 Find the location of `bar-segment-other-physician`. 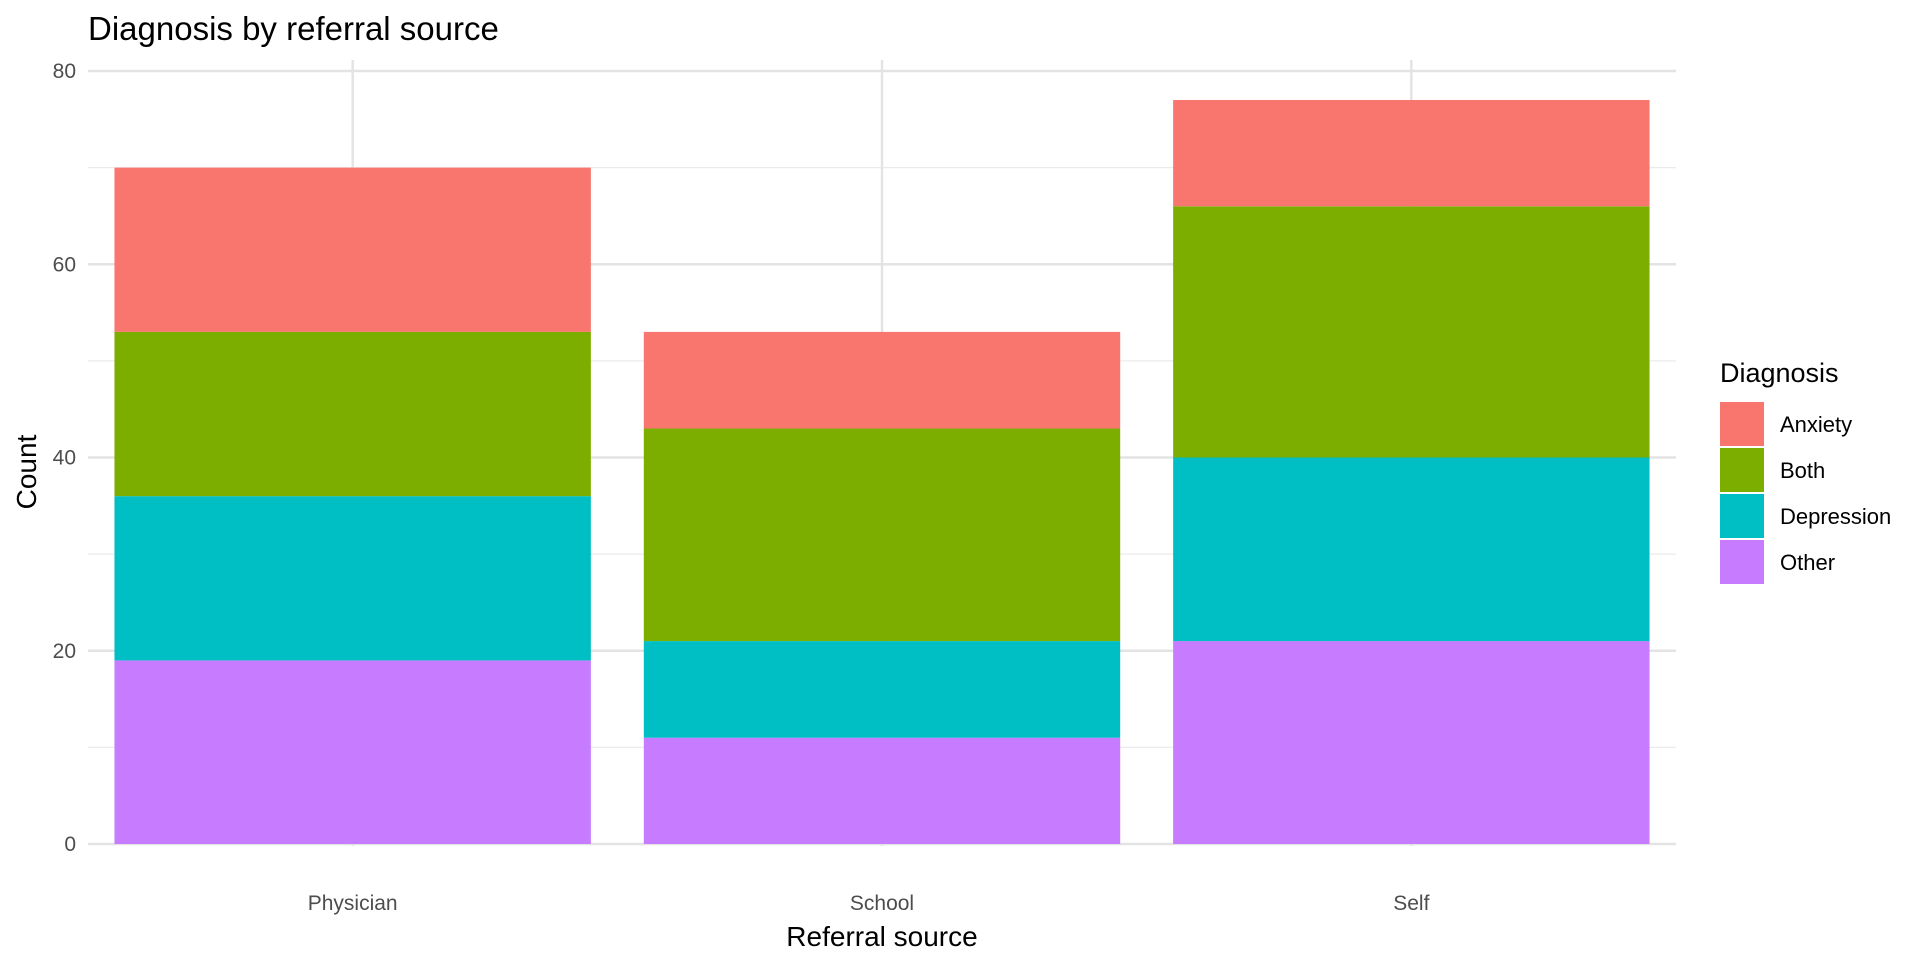

bar-segment-other-physician is located at coordinates (352, 752).